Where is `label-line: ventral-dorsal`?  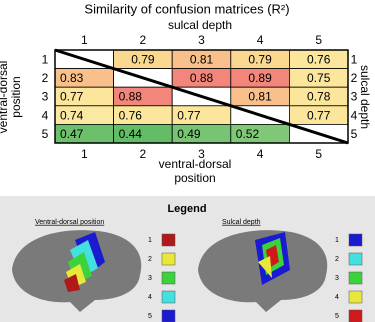 label-line: ventral-dorsal is located at coordinates (195, 164).